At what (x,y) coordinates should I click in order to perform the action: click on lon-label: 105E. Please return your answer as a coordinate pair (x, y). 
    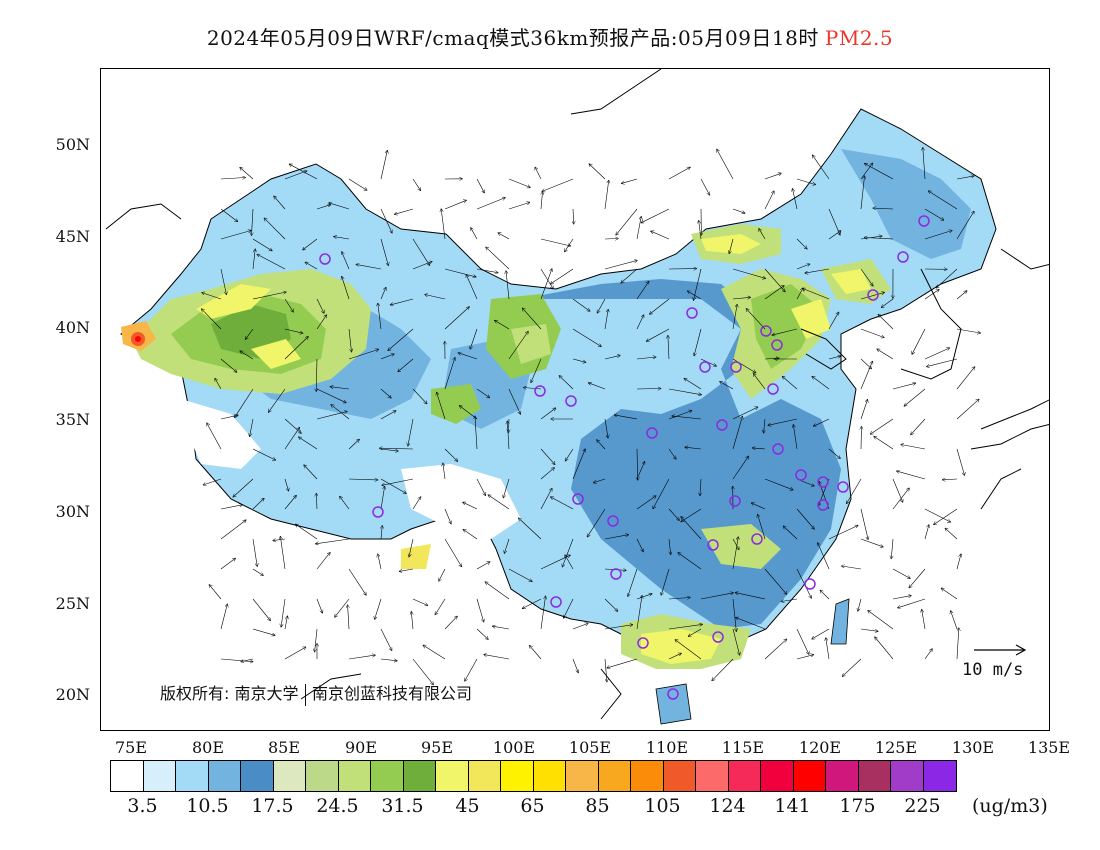
    Looking at the image, I should click on (590, 747).